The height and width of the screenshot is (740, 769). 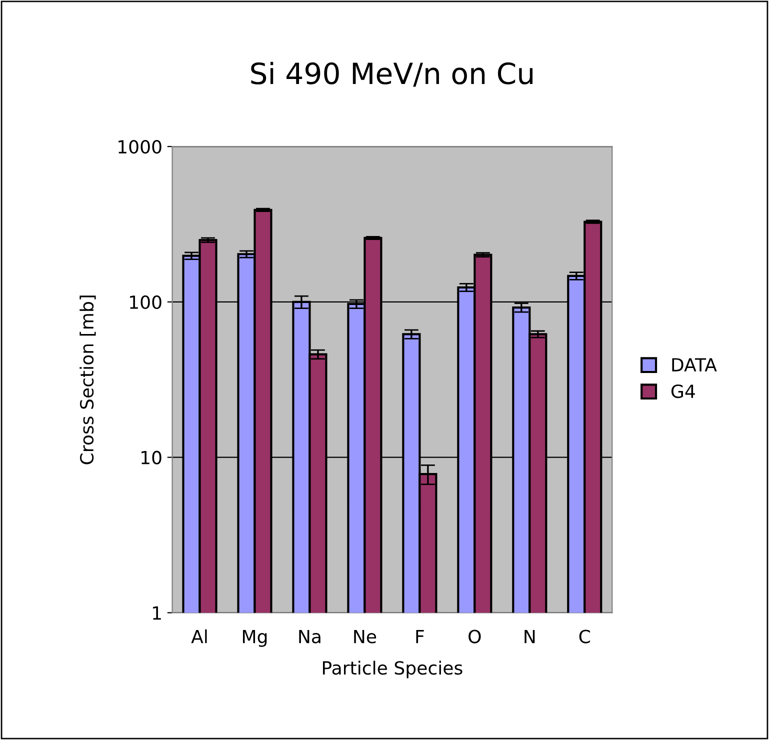 What do you see at coordinates (199, 636) in the screenshot?
I see `x-tick-label: Al` at bounding box center [199, 636].